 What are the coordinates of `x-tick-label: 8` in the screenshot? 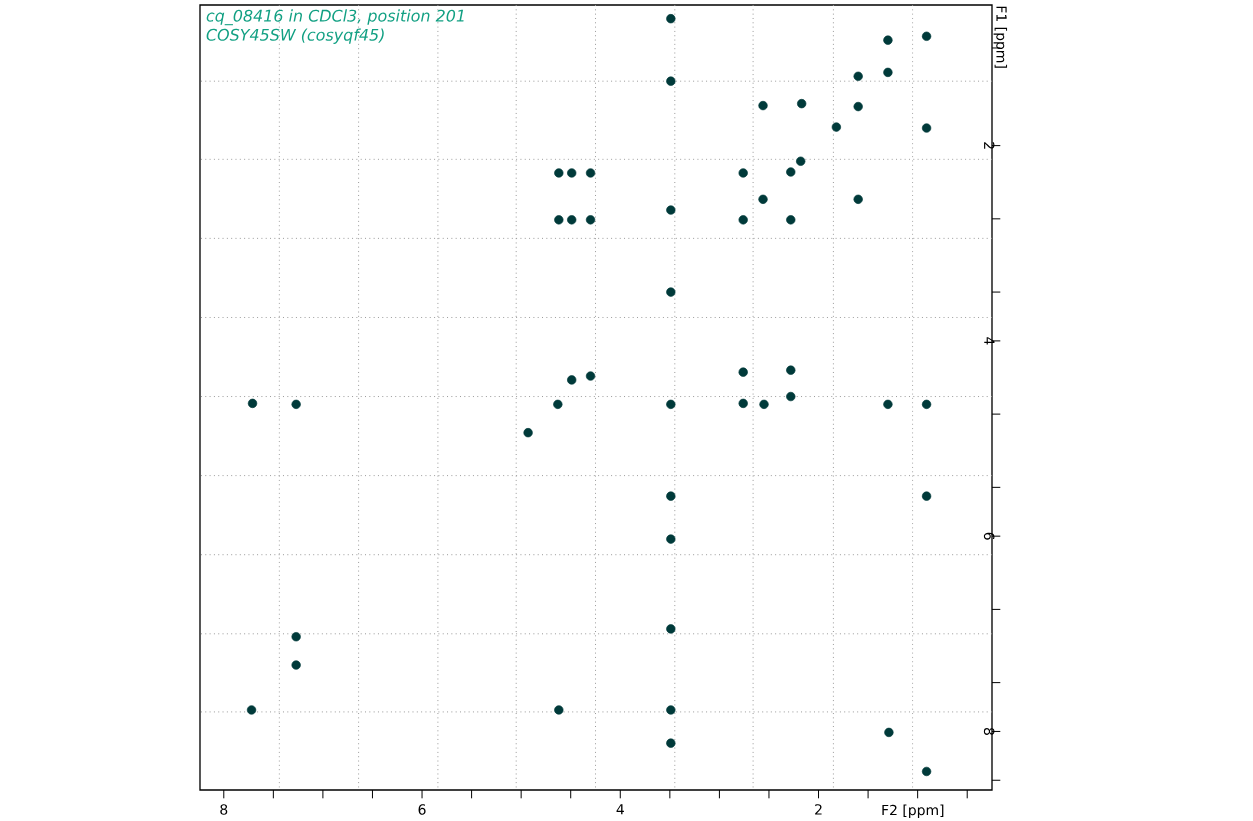 It's located at (224, 809).